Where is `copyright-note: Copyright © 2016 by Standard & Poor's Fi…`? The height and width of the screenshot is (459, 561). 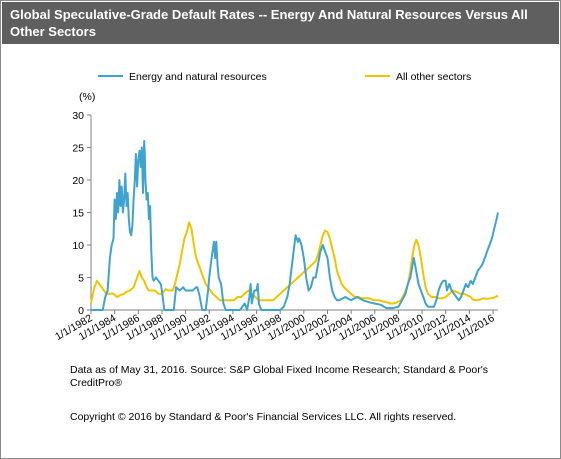
copyright-note: Copyright © 2016 by Standard & Poor's Fi… is located at coordinates (263, 417).